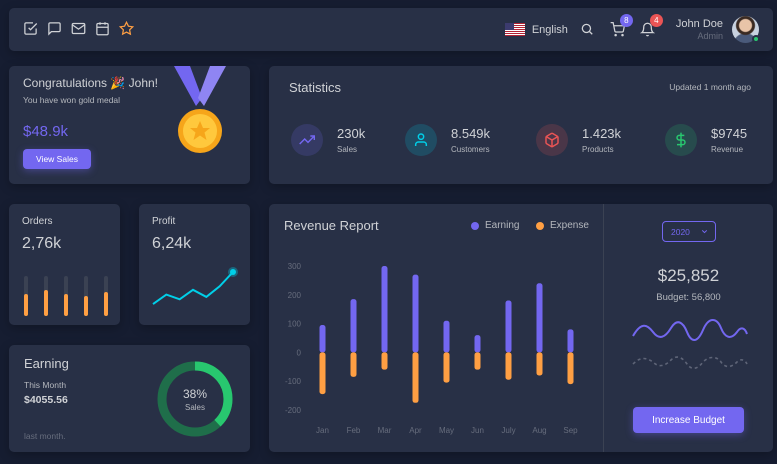  Describe the element at coordinates (195, 394) in the screenshot. I see `donut-percent: 38%` at that location.